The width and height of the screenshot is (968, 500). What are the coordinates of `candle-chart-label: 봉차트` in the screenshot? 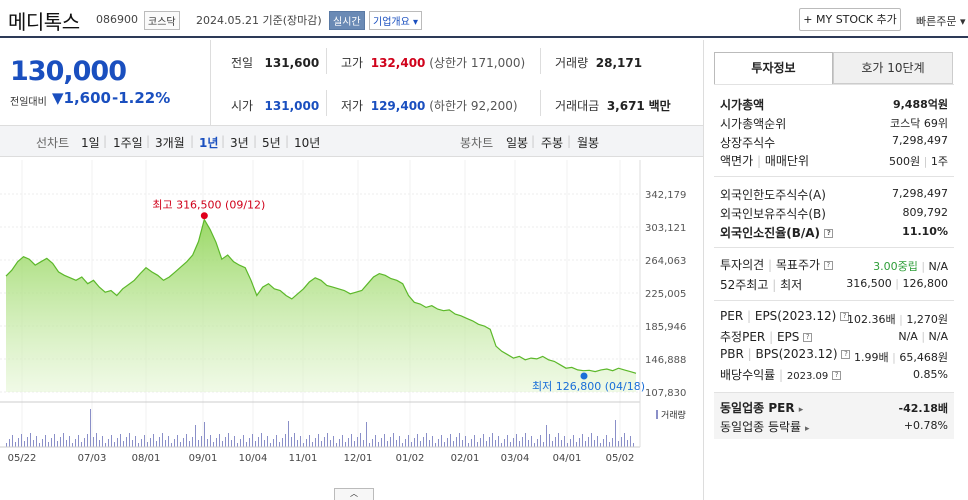 It's located at (477, 143).